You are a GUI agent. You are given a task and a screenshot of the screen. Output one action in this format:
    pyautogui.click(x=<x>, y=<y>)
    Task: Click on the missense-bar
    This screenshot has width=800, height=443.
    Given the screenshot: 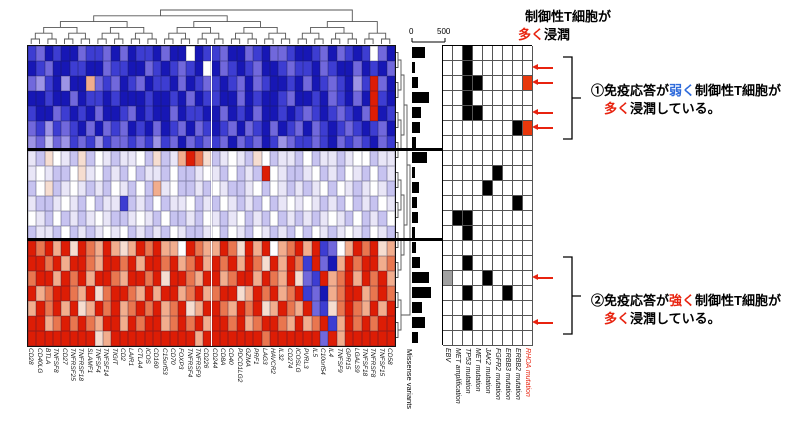 What is the action you would take?
    pyautogui.click(x=414, y=172)
    